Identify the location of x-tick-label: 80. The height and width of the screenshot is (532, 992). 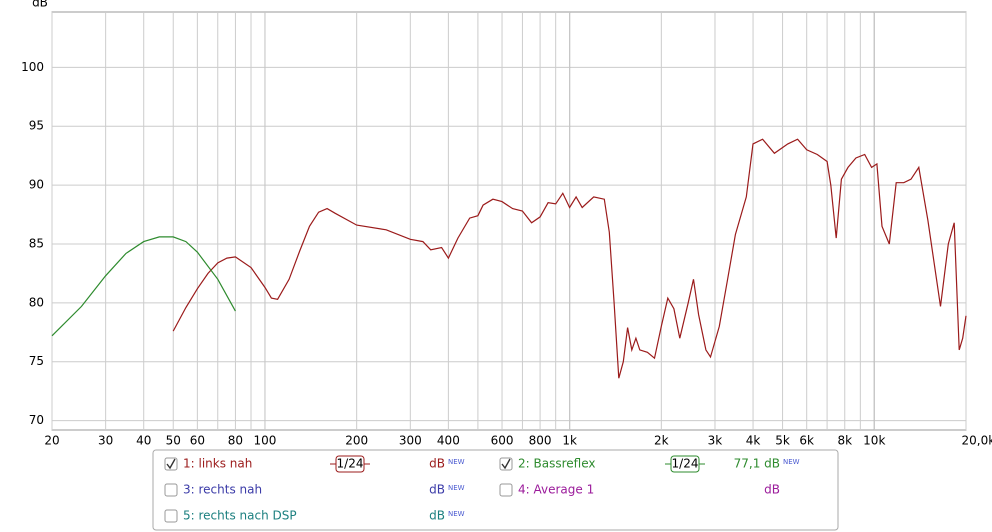
(235, 441).